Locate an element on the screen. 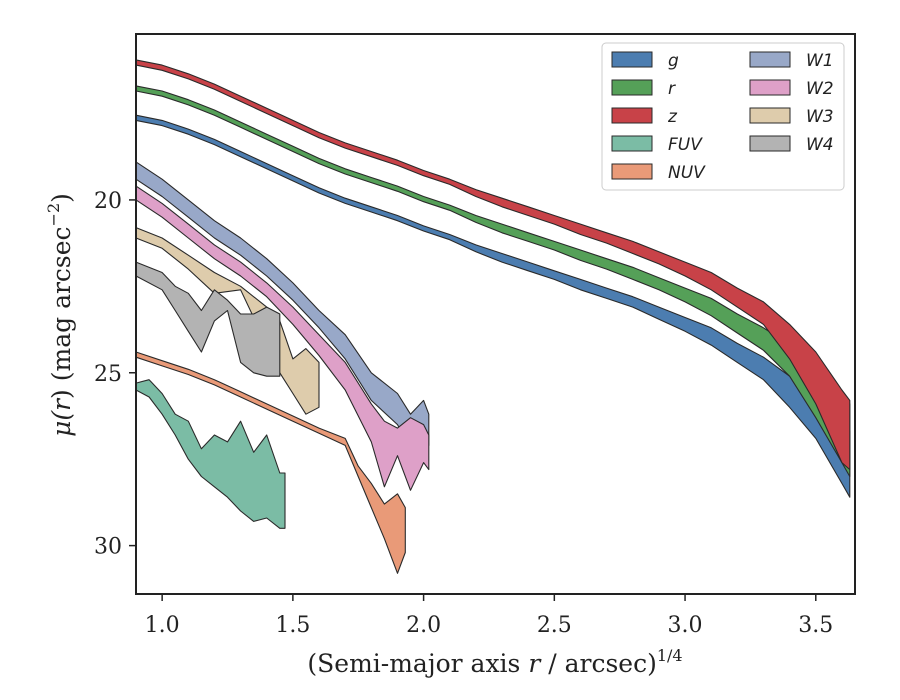 This screenshot has height=700, width=900. legend: grz FUV NUV W1 W2 W3 W4 is located at coordinates (723, 116).